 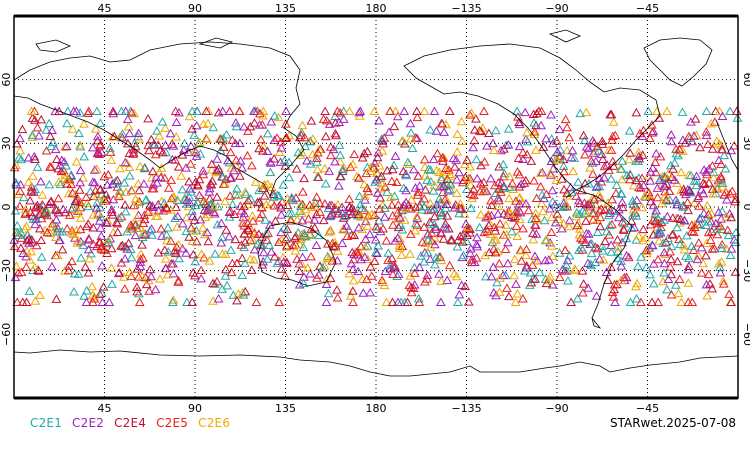 I want to click on lat-tick-label-right: −30, so click(x=745, y=270).